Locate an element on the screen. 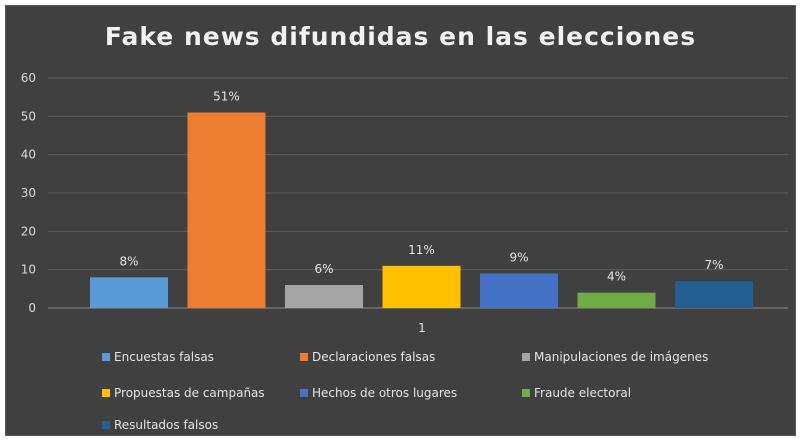 This screenshot has height=441, width=801. data-label: 8% is located at coordinates (128, 261).